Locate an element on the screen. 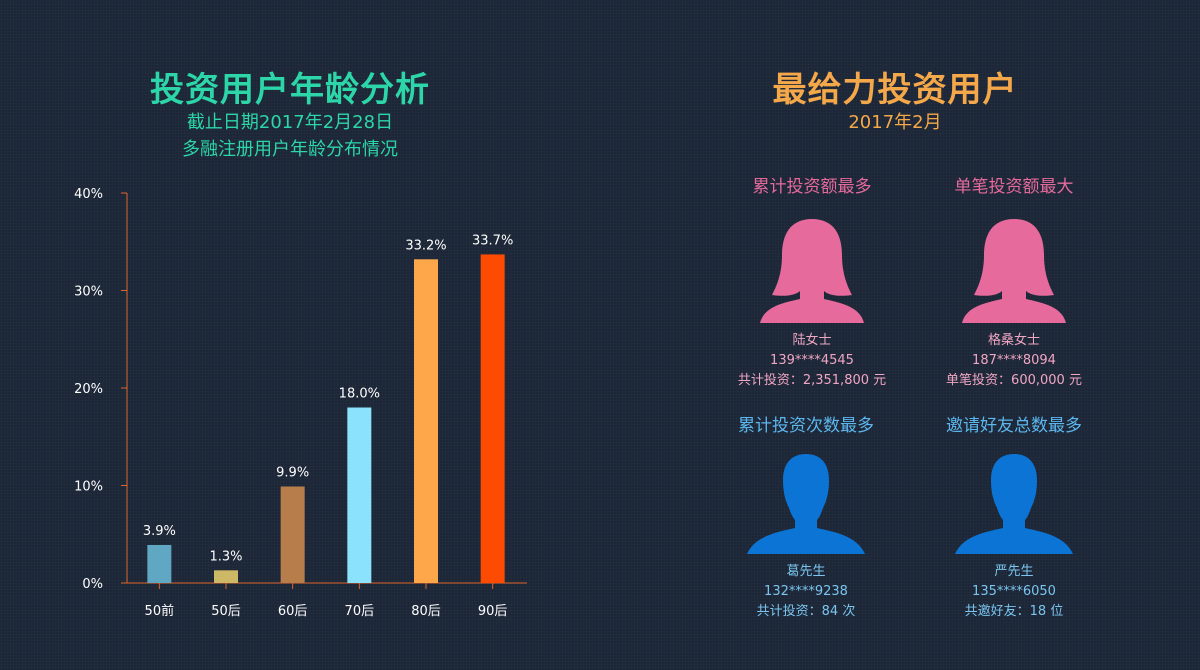 This screenshot has width=1200, height=670. bar-value-label: 33.7% is located at coordinates (492, 240).